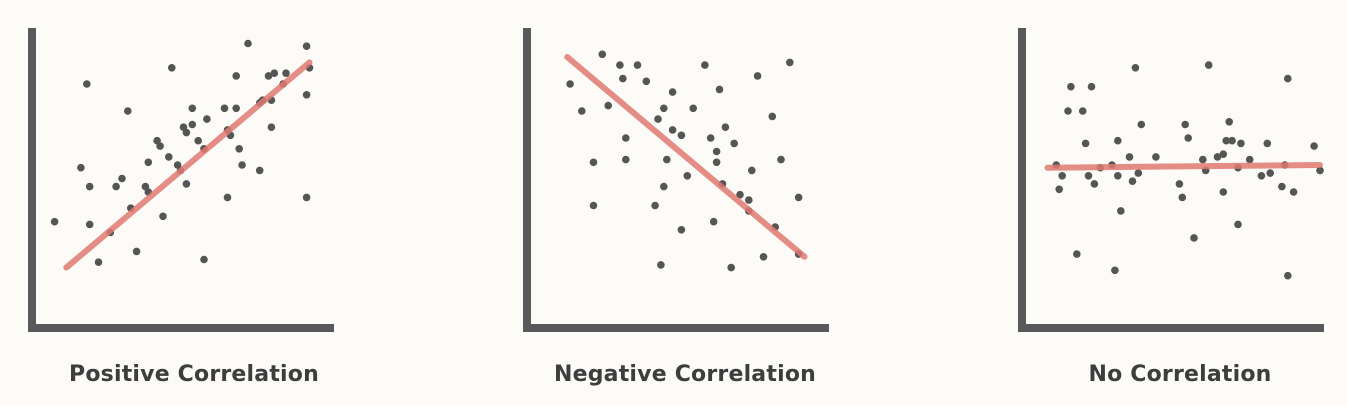  I want to click on chart-title-none: No Correlation, so click(1180, 374).